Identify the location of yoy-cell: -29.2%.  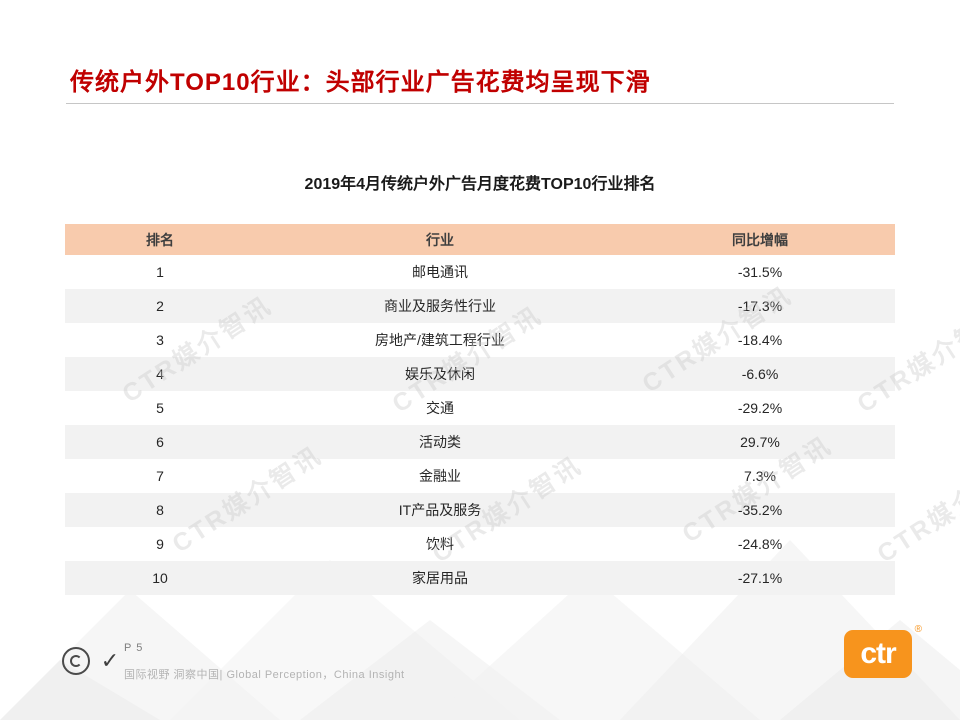
(760, 408).